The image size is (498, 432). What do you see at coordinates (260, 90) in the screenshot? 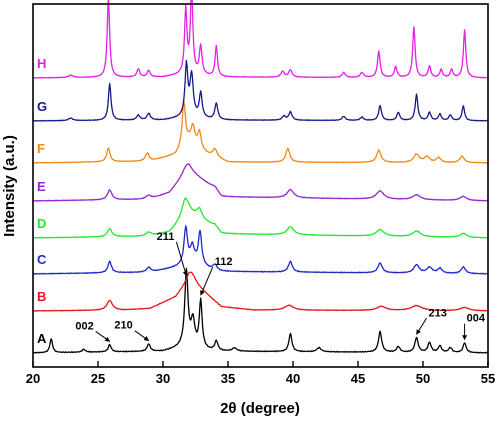
I see `series-line-g` at bounding box center [260, 90].